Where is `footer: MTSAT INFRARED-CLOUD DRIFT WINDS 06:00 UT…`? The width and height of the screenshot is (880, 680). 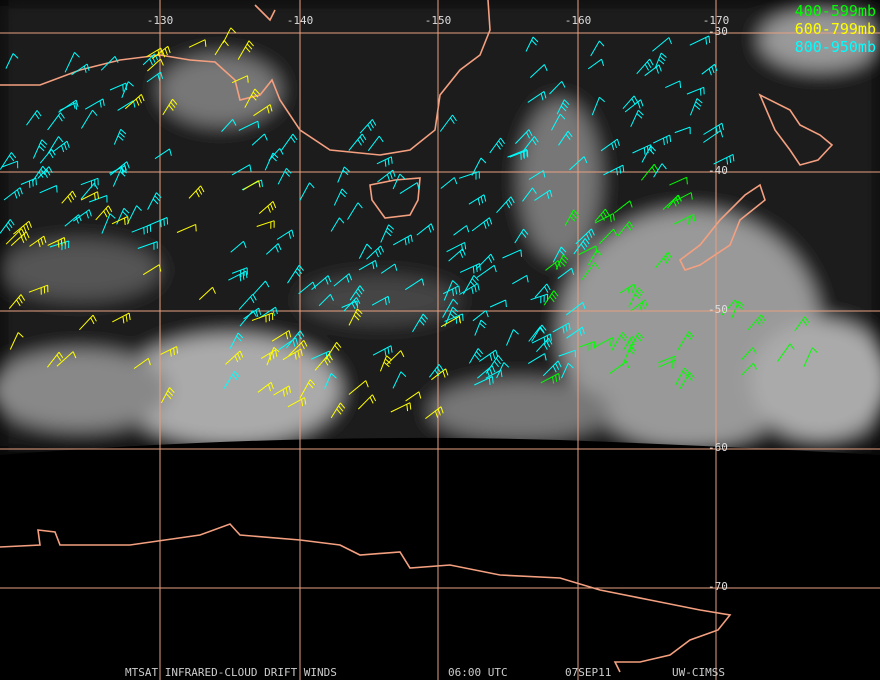 footer: MTSAT INFRARED-CLOUD DRIFT WINDS 06:00 UT… is located at coordinates (425, 672).